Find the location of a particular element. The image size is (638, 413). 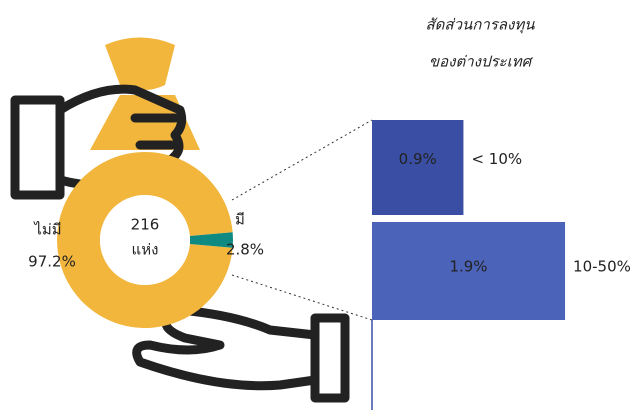

hand-cuff is located at coordinates (330, 358).